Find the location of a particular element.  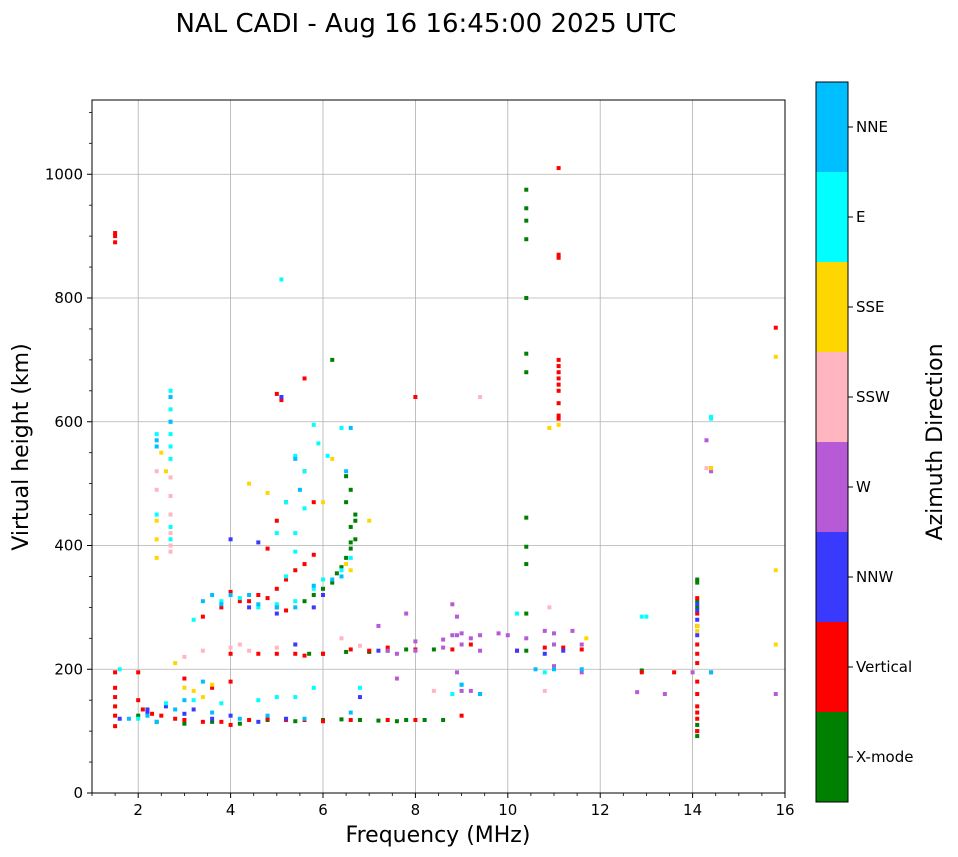

y-tick-label: 1000 is located at coordinates (64, 174).